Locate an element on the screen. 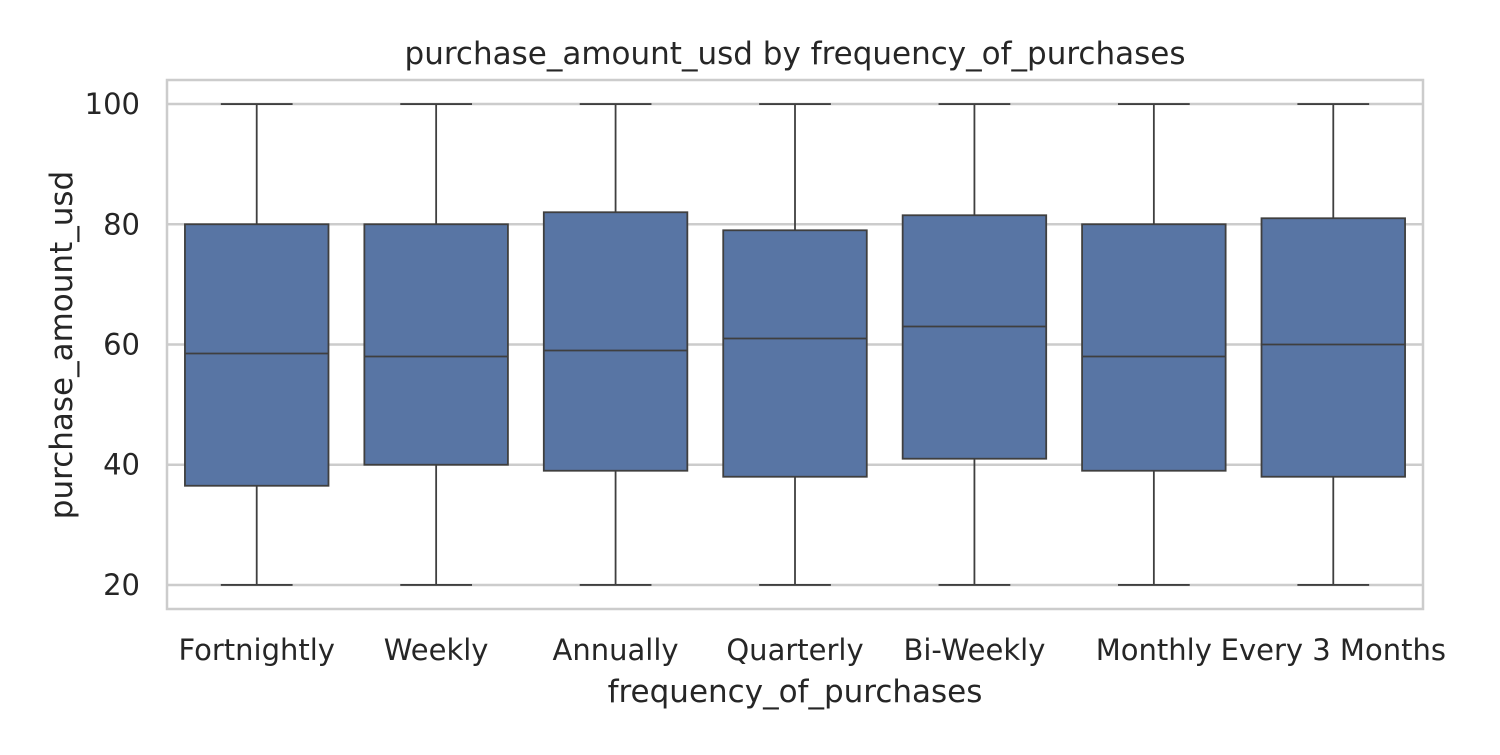 This screenshot has height=755, width=1500. x-tick-label: Every 3 Months is located at coordinates (1333, 650).